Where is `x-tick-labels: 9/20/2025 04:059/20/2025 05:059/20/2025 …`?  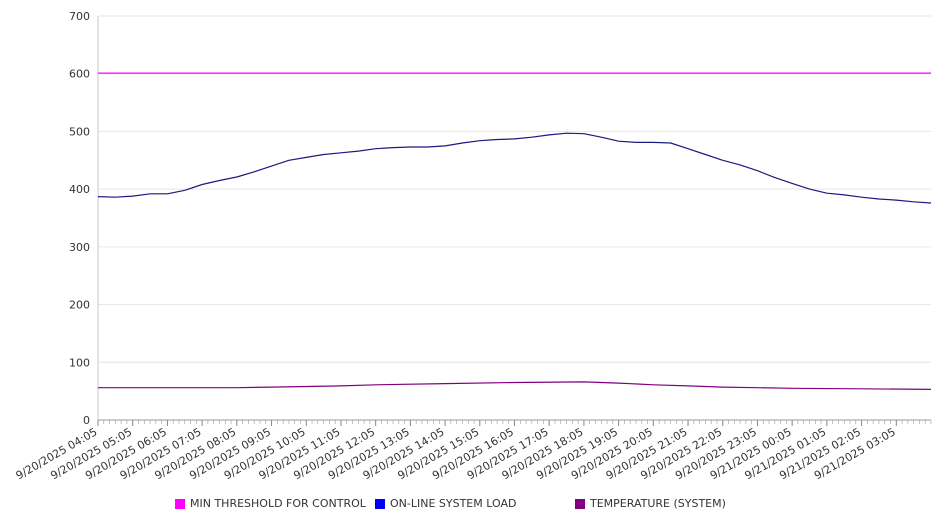 x-tick-labels: 9/20/2025 04:059/20/2025 05:059/20/2025 … is located at coordinates (456, 453).